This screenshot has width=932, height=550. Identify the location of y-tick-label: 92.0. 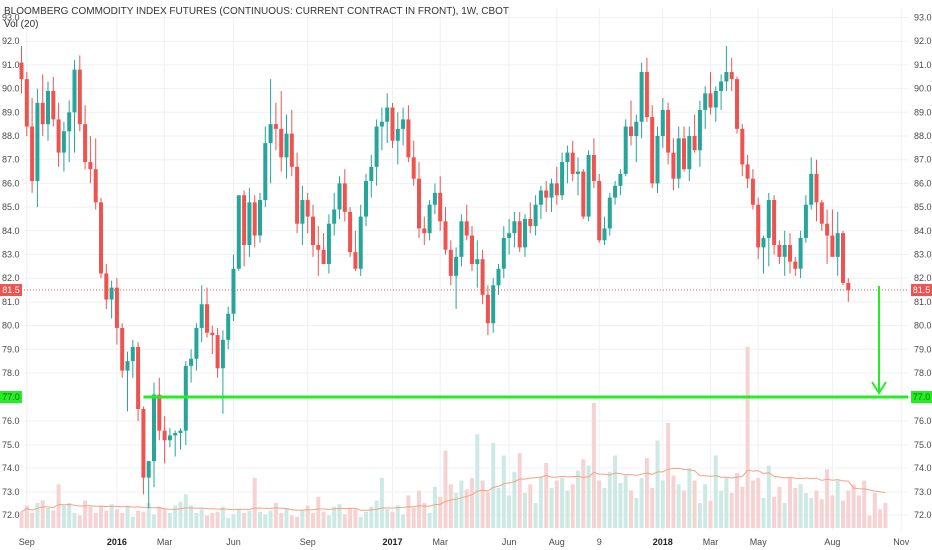
(923, 41).